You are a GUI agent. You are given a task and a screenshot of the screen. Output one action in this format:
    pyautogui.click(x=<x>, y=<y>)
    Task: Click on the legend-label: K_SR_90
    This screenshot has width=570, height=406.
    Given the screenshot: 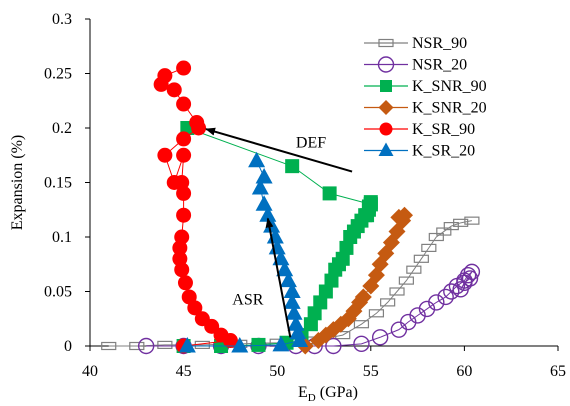 What is the action you would take?
    pyautogui.click(x=443, y=129)
    